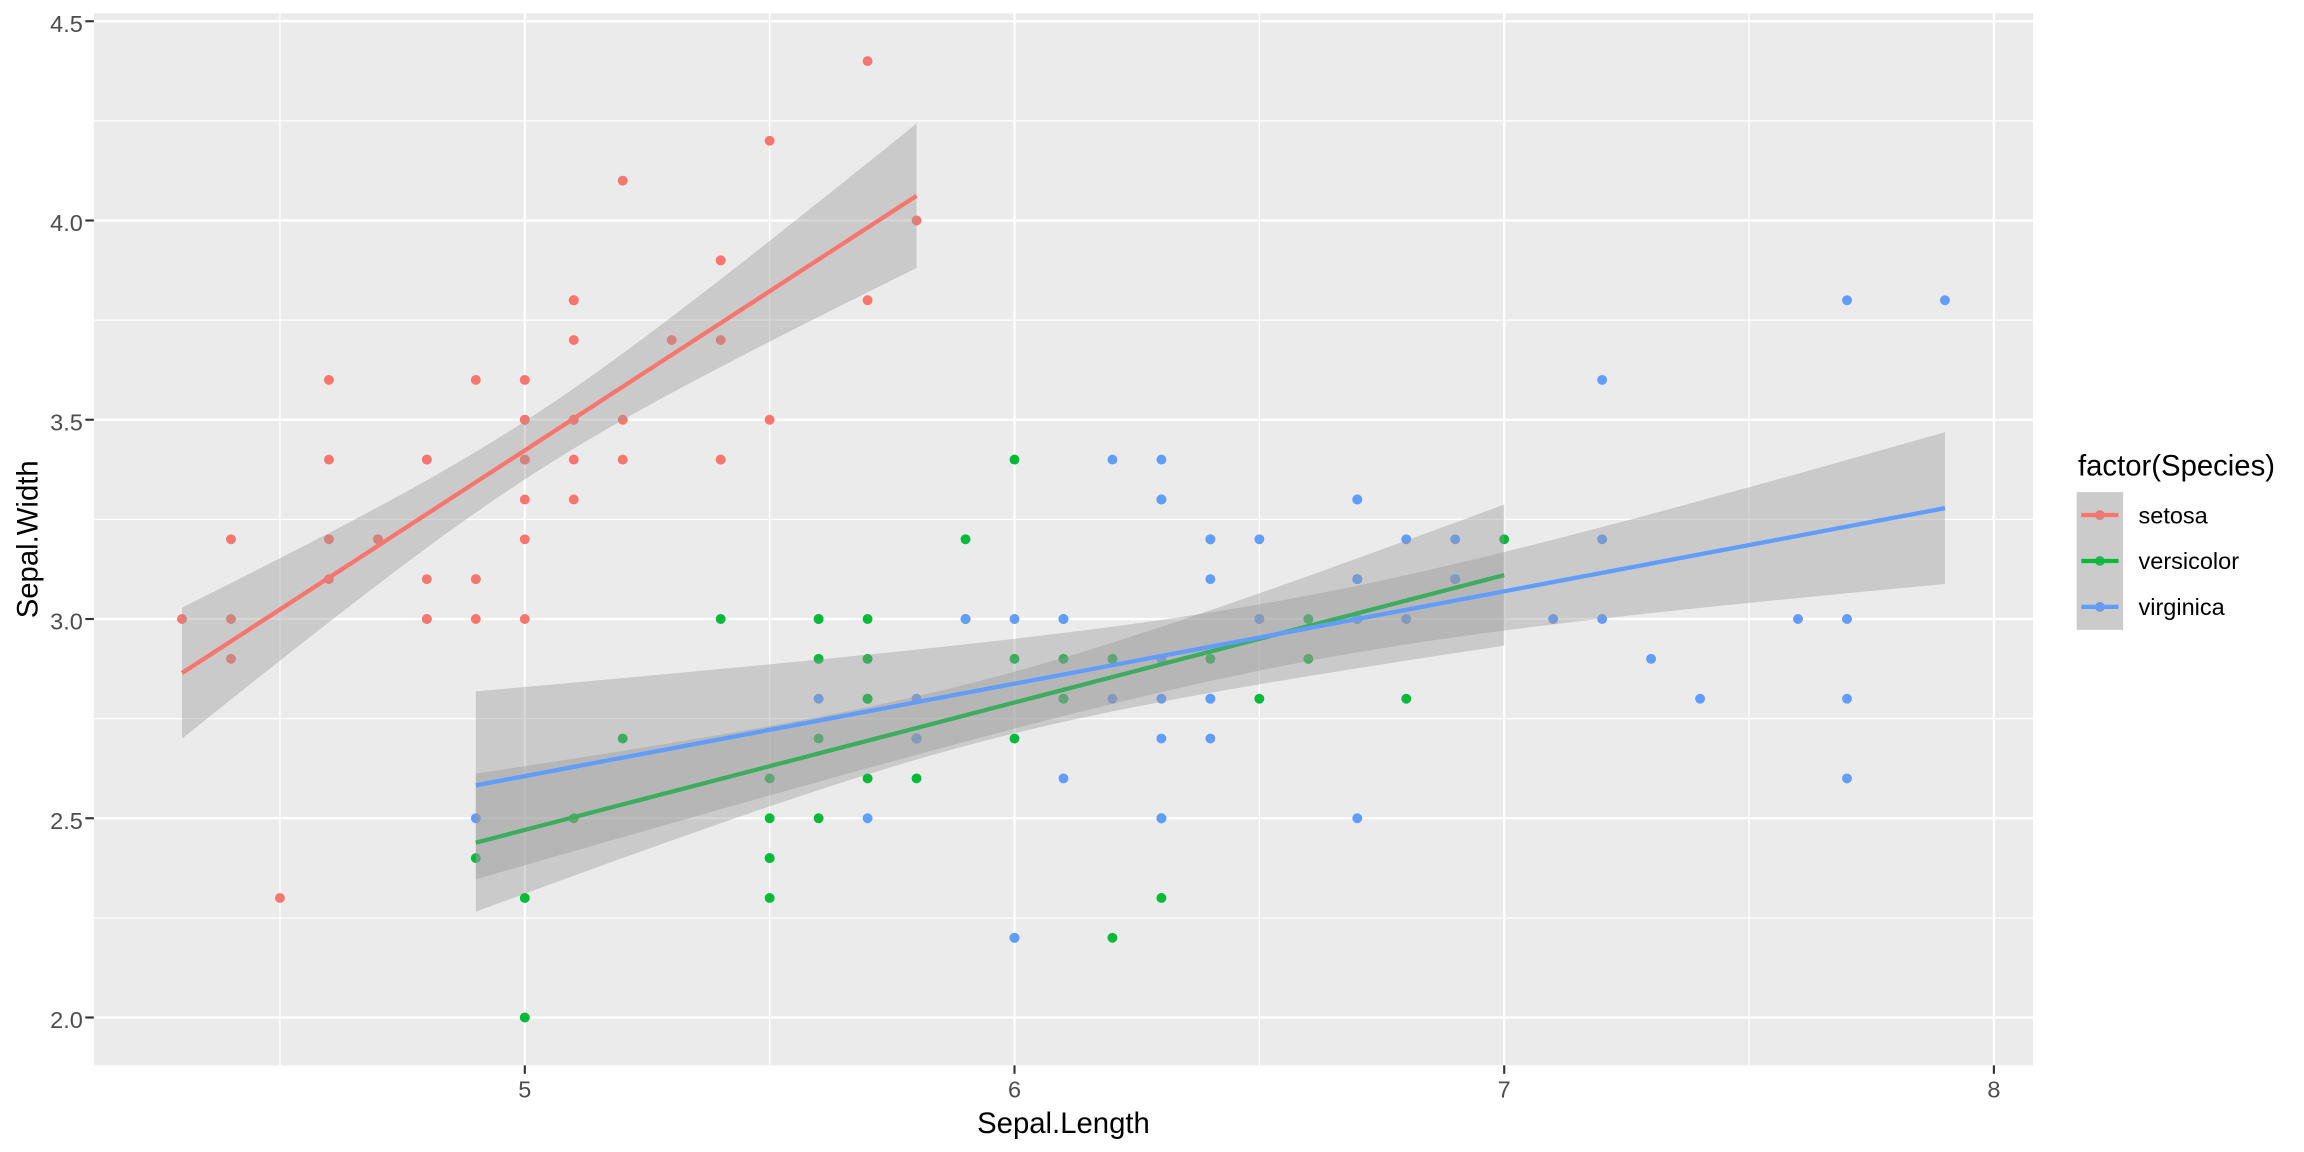  Describe the element at coordinates (66, 223) in the screenshot. I see `svg-text: 4.0` at that location.